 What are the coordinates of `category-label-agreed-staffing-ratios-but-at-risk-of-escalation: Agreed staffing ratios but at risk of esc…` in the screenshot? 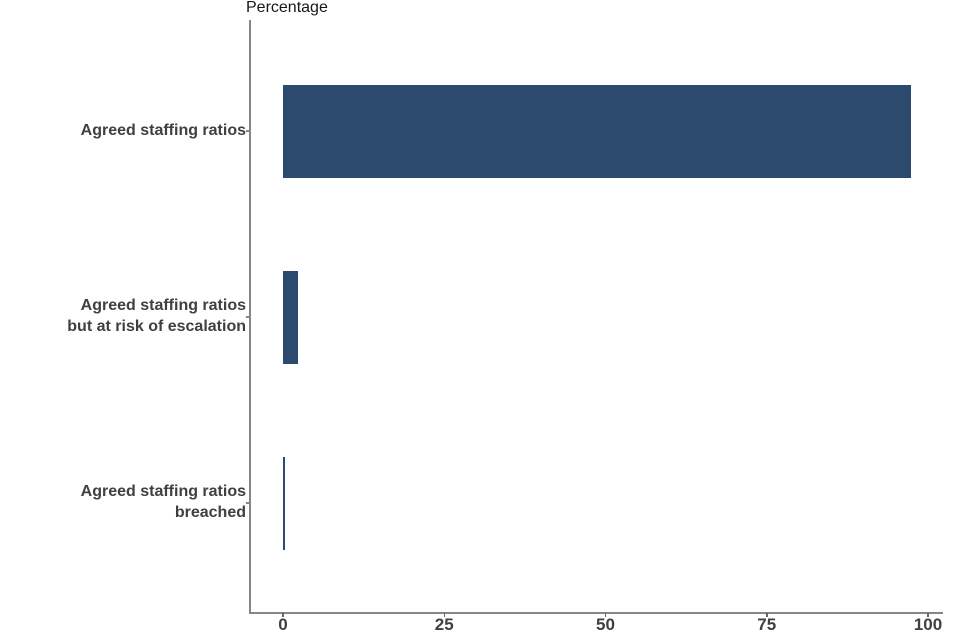 It's located at (123, 316).